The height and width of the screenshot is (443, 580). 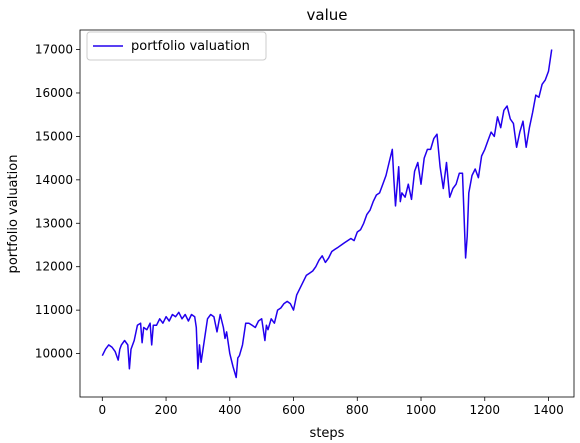 What do you see at coordinates (54, 180) in the screenshot?
I see `y-tick-label: 14000` at bounding box center [54, 180].